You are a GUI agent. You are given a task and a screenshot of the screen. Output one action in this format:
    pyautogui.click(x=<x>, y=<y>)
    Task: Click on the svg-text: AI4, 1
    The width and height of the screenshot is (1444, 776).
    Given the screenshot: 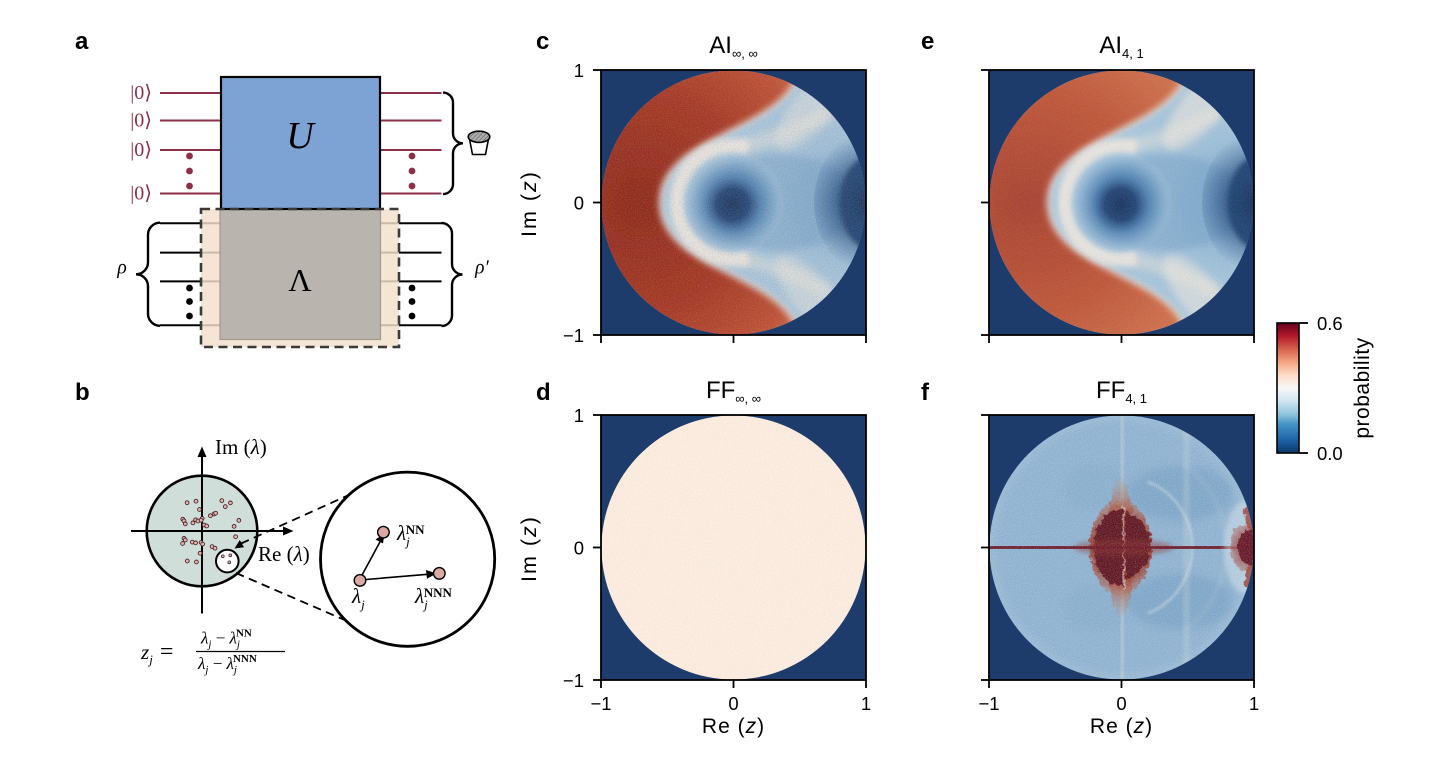 What is the action you would take?
    pyautogui.click(x=1121, y=46)
    